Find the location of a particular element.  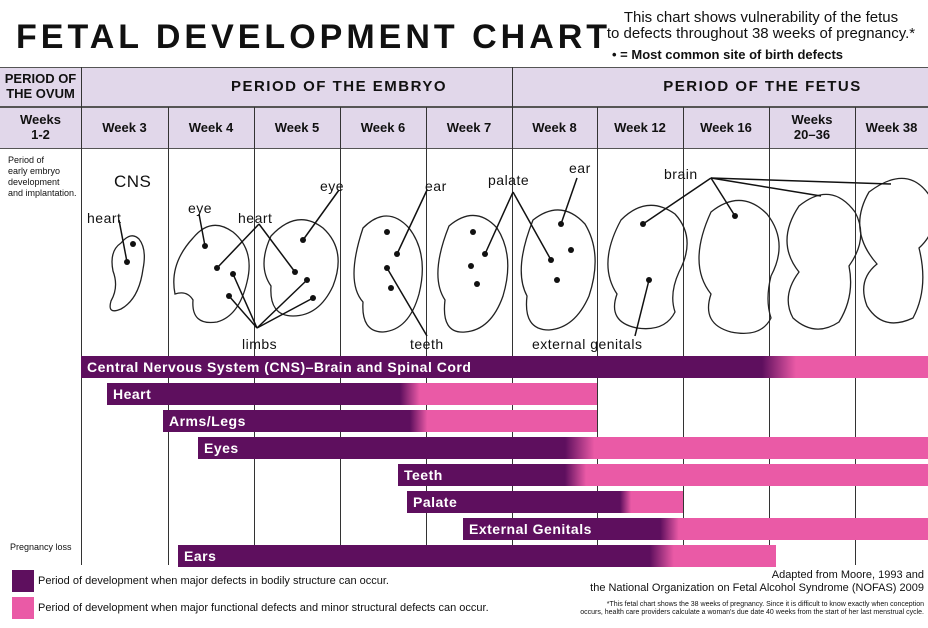

bar-eyes: Eyes is located at coordinates (563, 448).